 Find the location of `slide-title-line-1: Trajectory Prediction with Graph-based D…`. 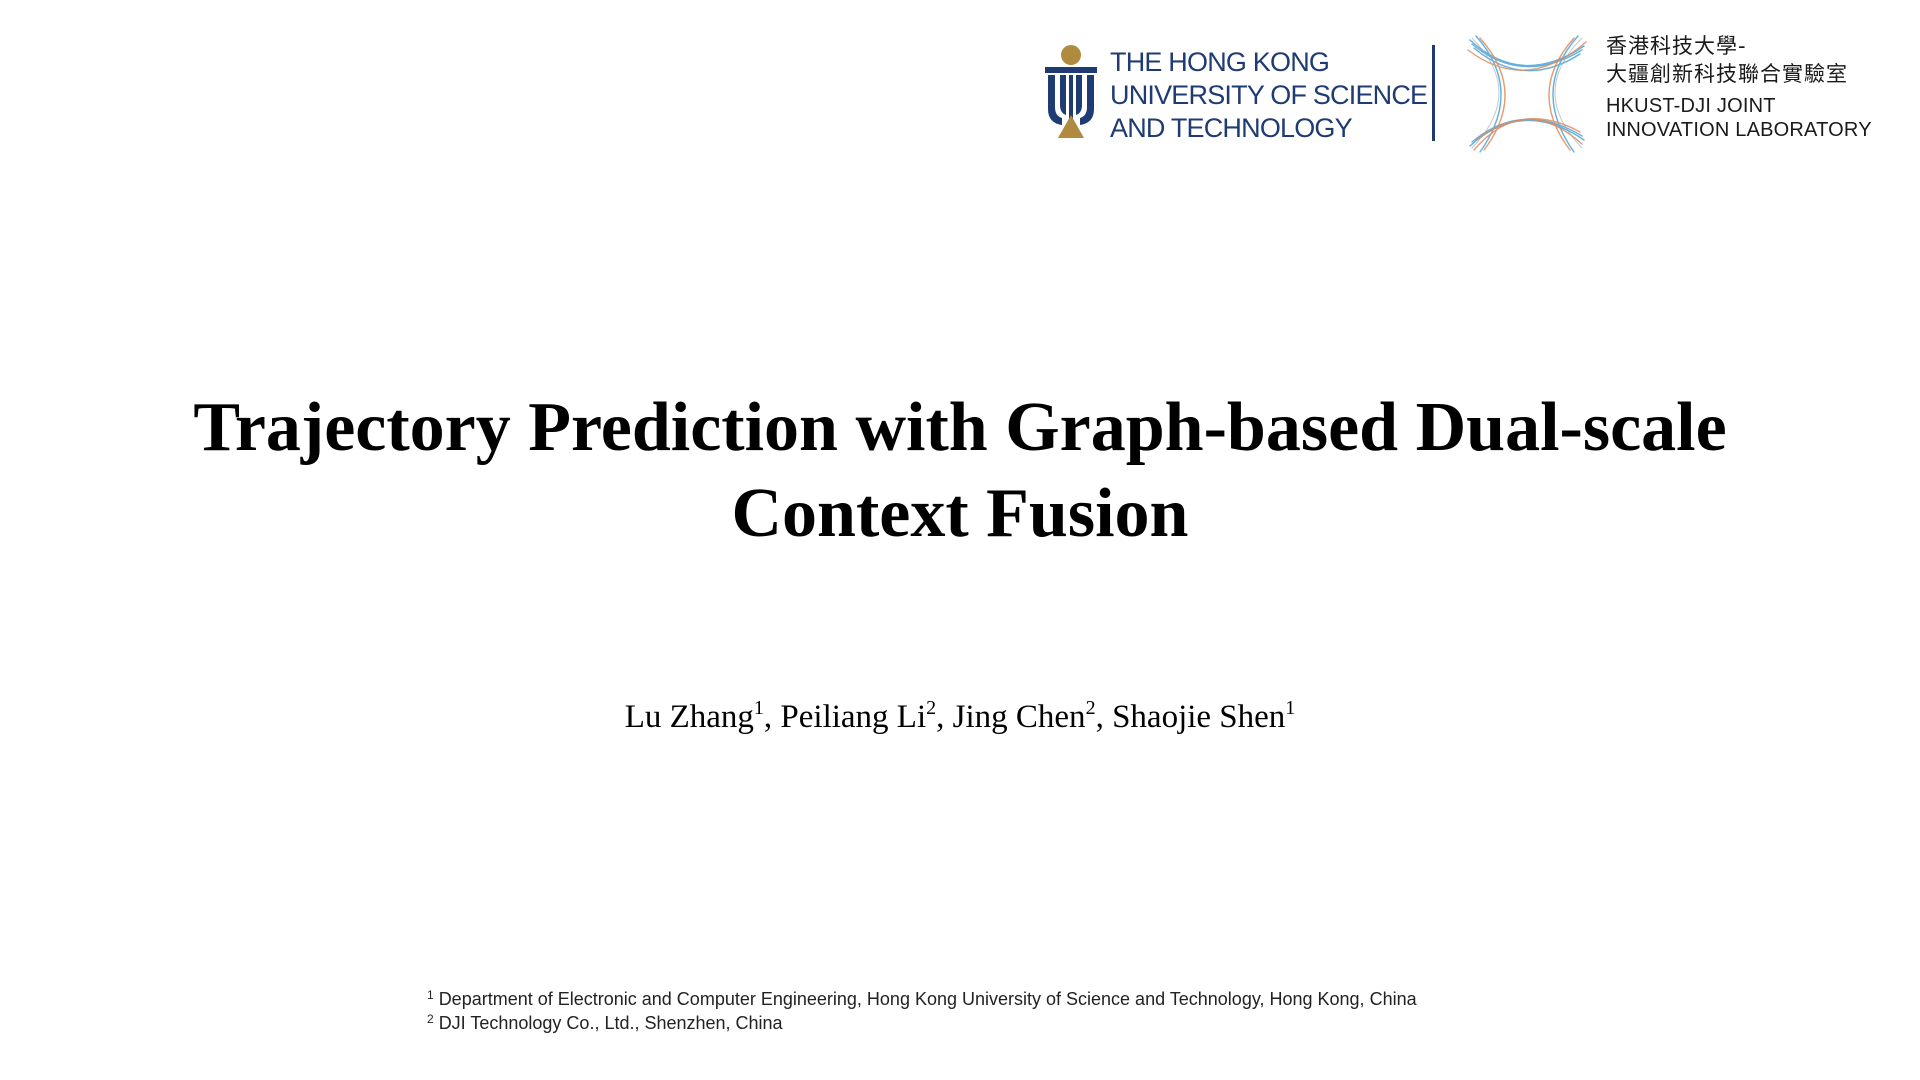

slide-title-line-1: Trajectory Prediction with Graph-based D… is located at coordinates (960, 427).